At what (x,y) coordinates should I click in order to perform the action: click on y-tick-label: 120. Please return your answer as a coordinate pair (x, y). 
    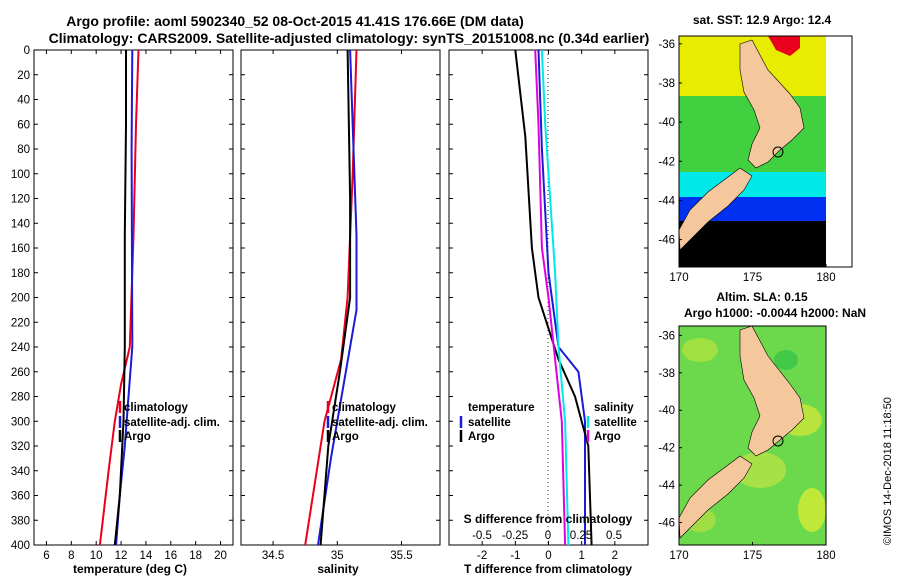
    Looking at the image, I should click on (20, 200).